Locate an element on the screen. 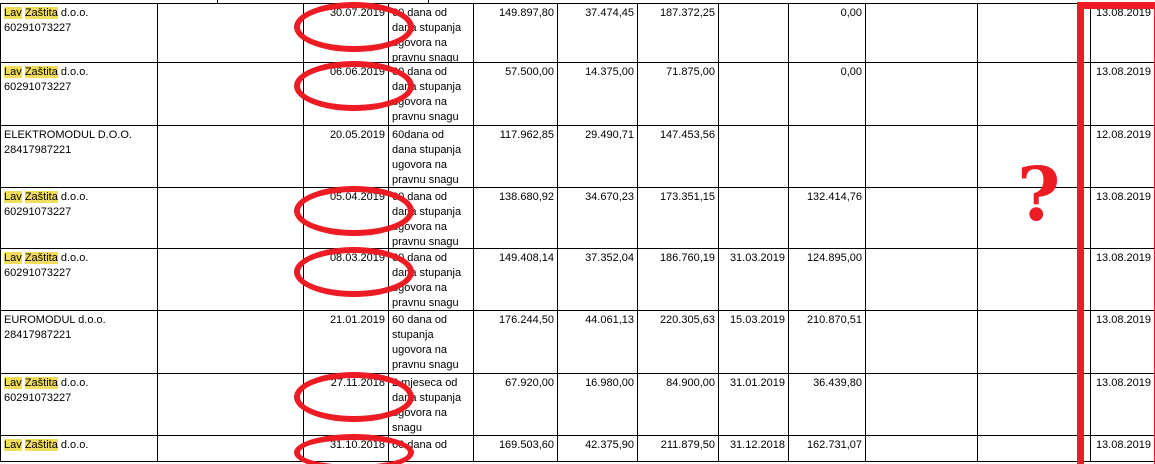  cell-company: EUROMODUL d.o.o. 28417987221 is located at coordinates (79, 342).